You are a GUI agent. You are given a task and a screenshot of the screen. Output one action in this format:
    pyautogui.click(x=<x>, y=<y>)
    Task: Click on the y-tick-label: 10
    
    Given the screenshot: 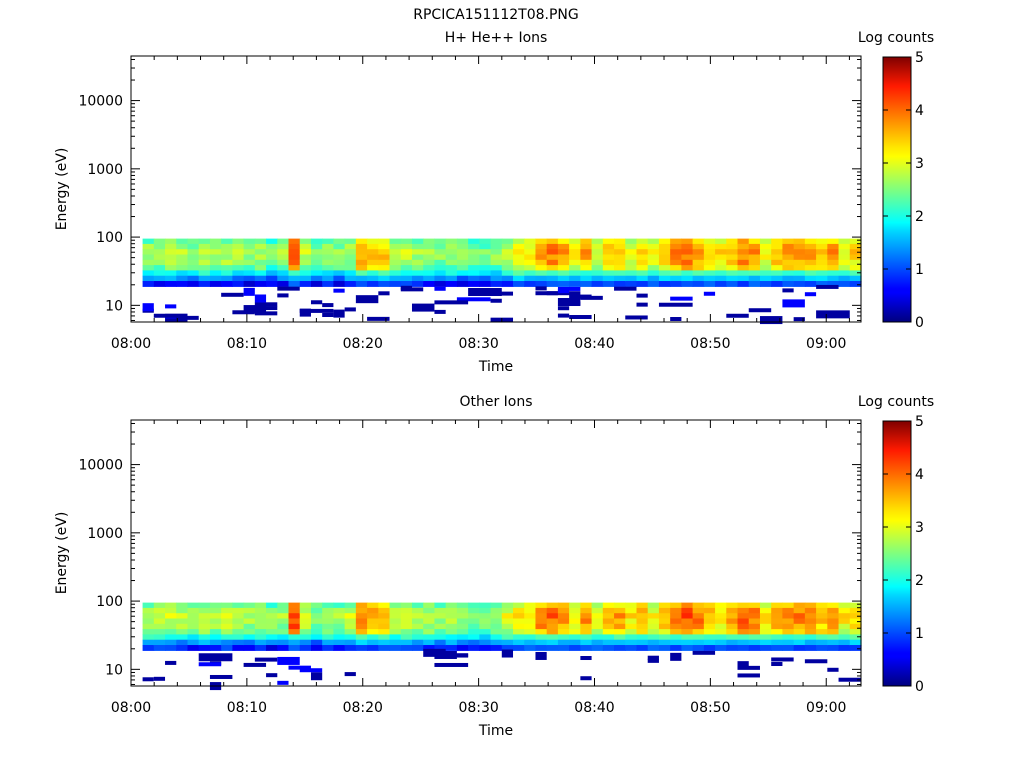 What is the action you would take?
    pyautogui.click(x=114, y=306)
    